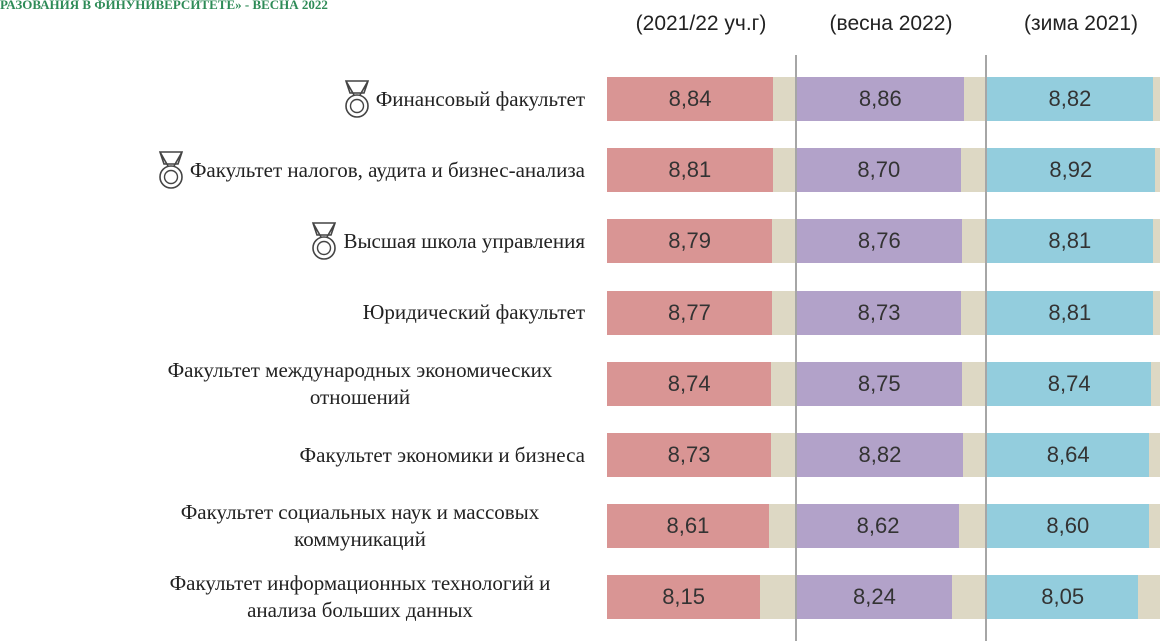  Describe the element at coordinates (464, 240) in the screenshot. I see `category-label: Высшая школа управления` at that location.